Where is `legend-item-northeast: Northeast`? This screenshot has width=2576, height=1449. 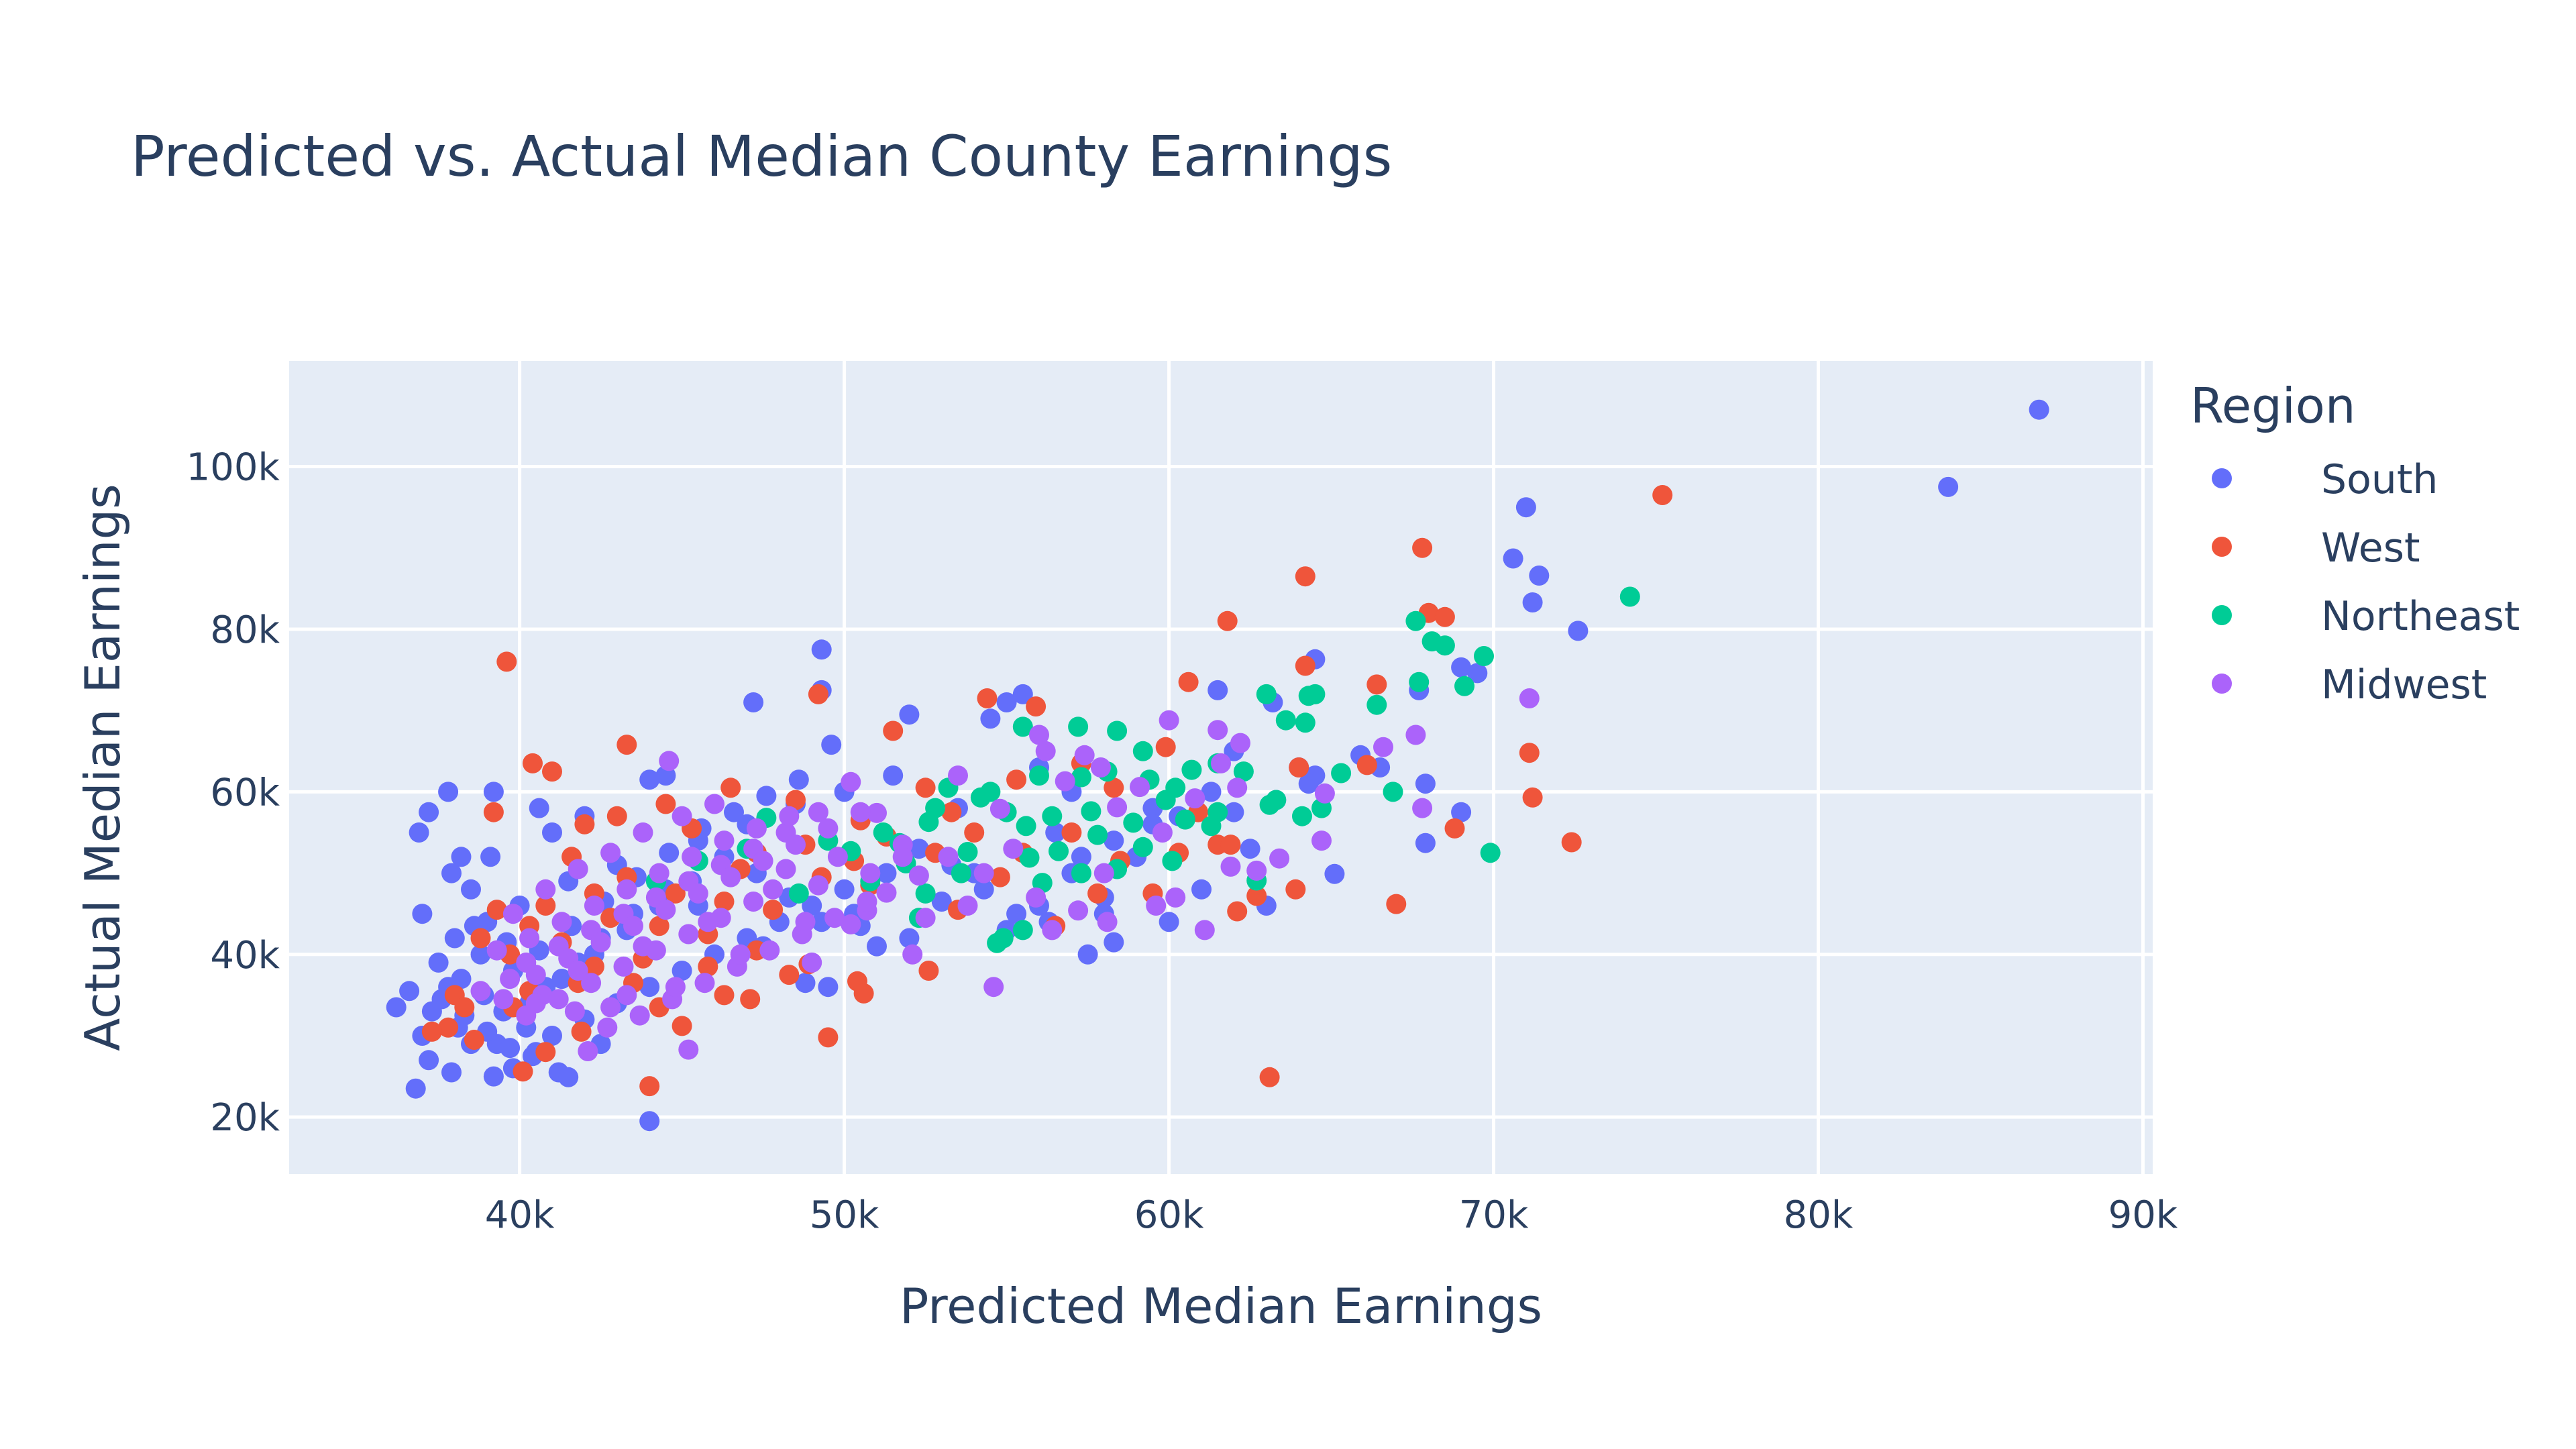
legend-item-northeast: Northeast is located at coordinates (2366, 616).